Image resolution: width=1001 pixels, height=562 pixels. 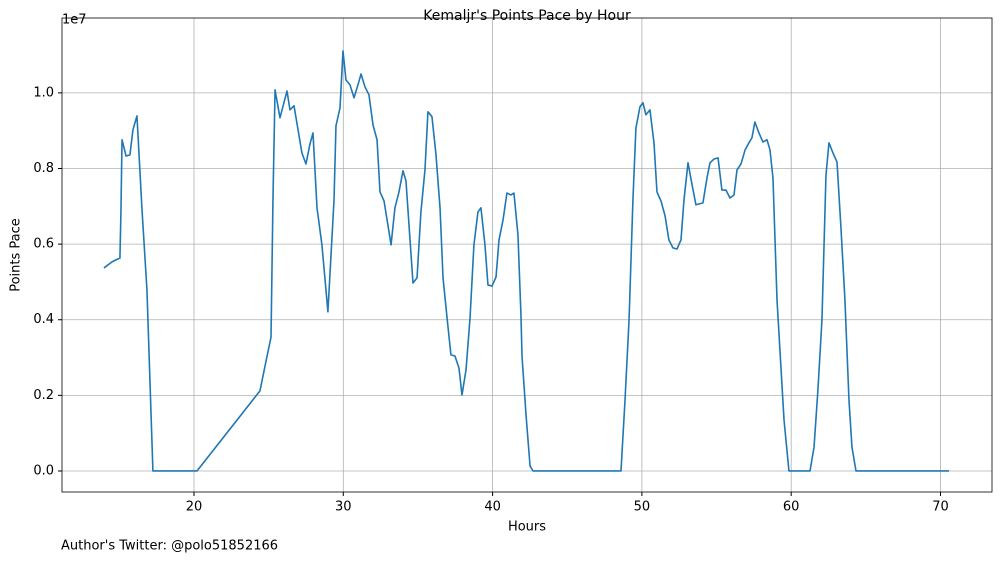 What do you see at coordinates (43, 244) in the screenshot?
I see `y-tick-label: 0.6` at bounding box center [43, 244].